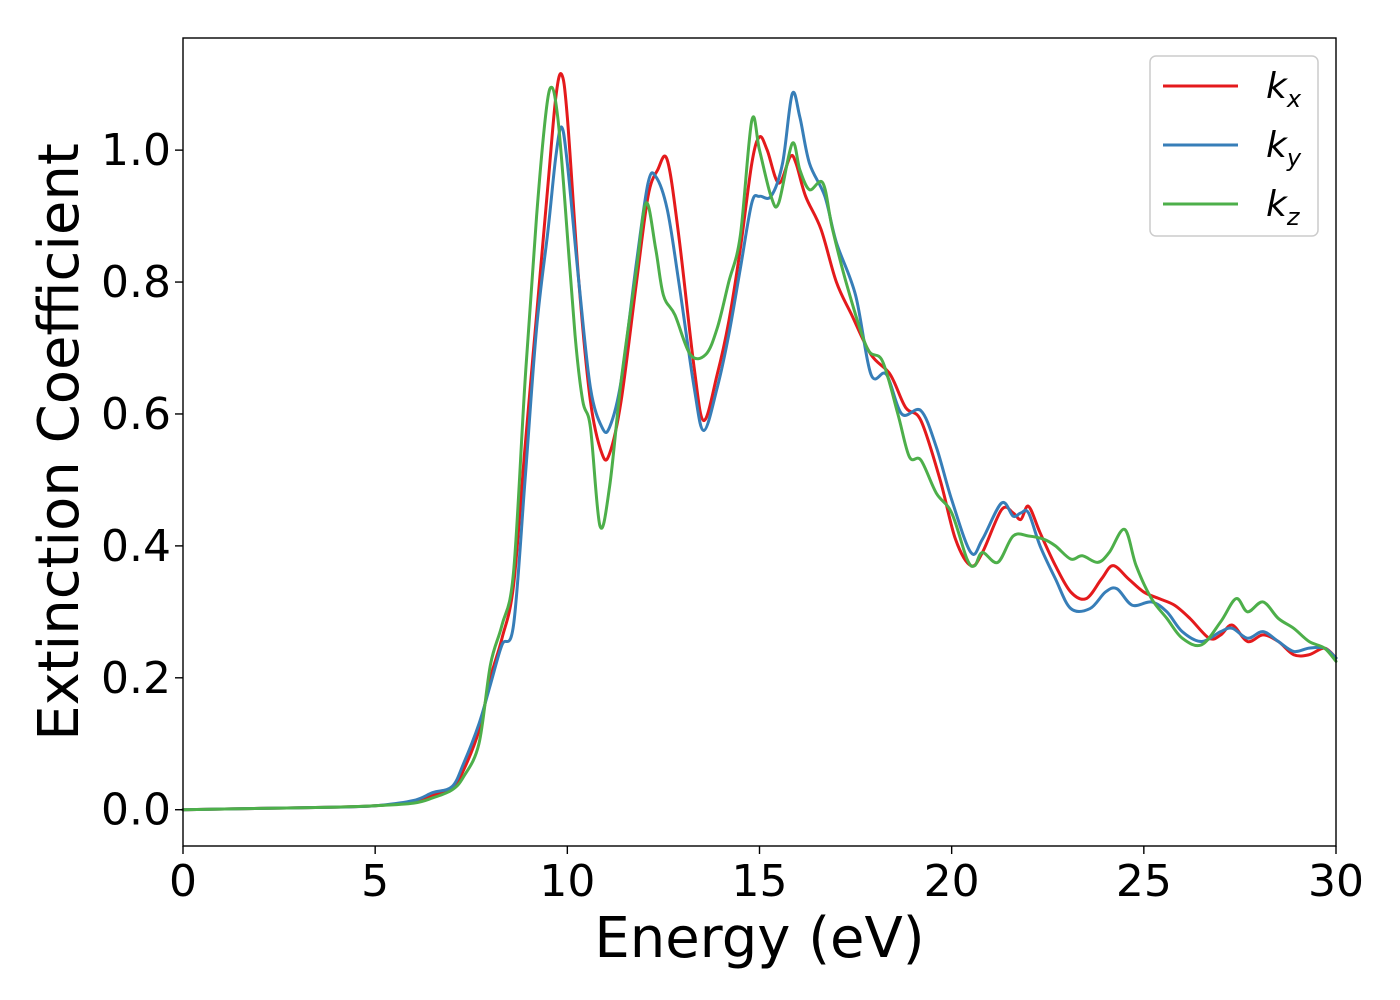  Describe the element at coordinates (1144, 881) in the screenshot. I see `x-tick-label: 25` at that location.